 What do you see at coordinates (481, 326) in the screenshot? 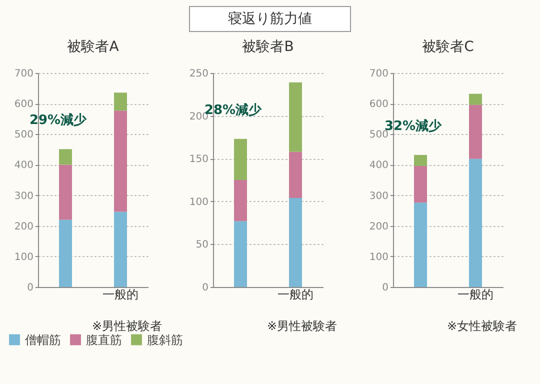
I see `text: ※女性被験者` at bounding box center [481, 326].